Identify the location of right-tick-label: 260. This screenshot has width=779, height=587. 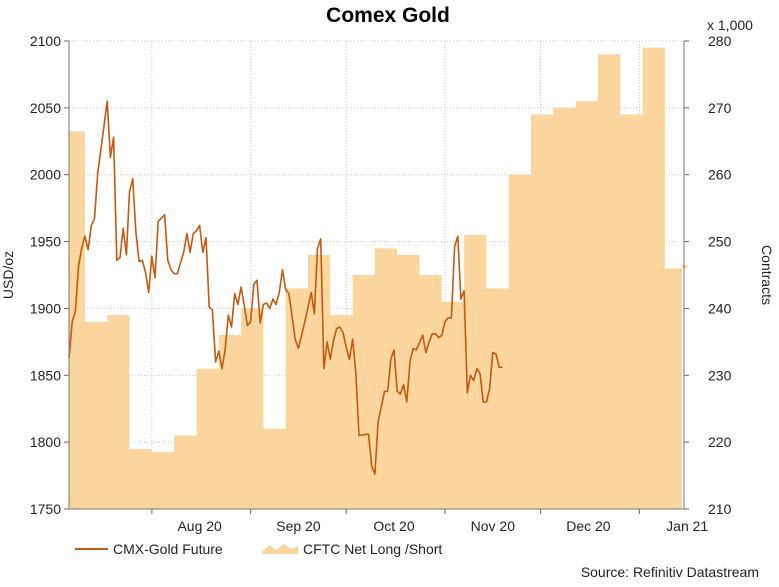
(720, 175).